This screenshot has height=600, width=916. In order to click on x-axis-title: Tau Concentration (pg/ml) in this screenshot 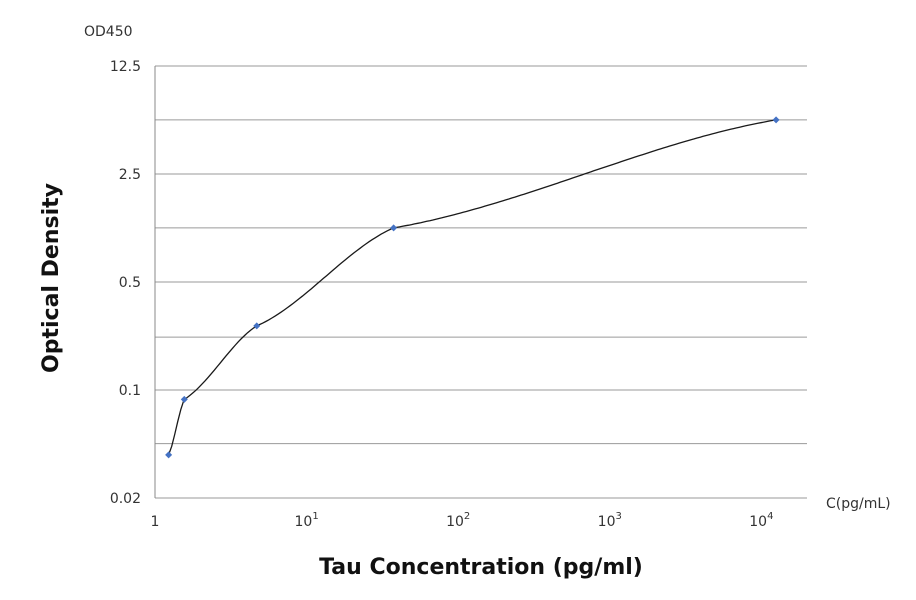, I will do `click(481, 567)`.